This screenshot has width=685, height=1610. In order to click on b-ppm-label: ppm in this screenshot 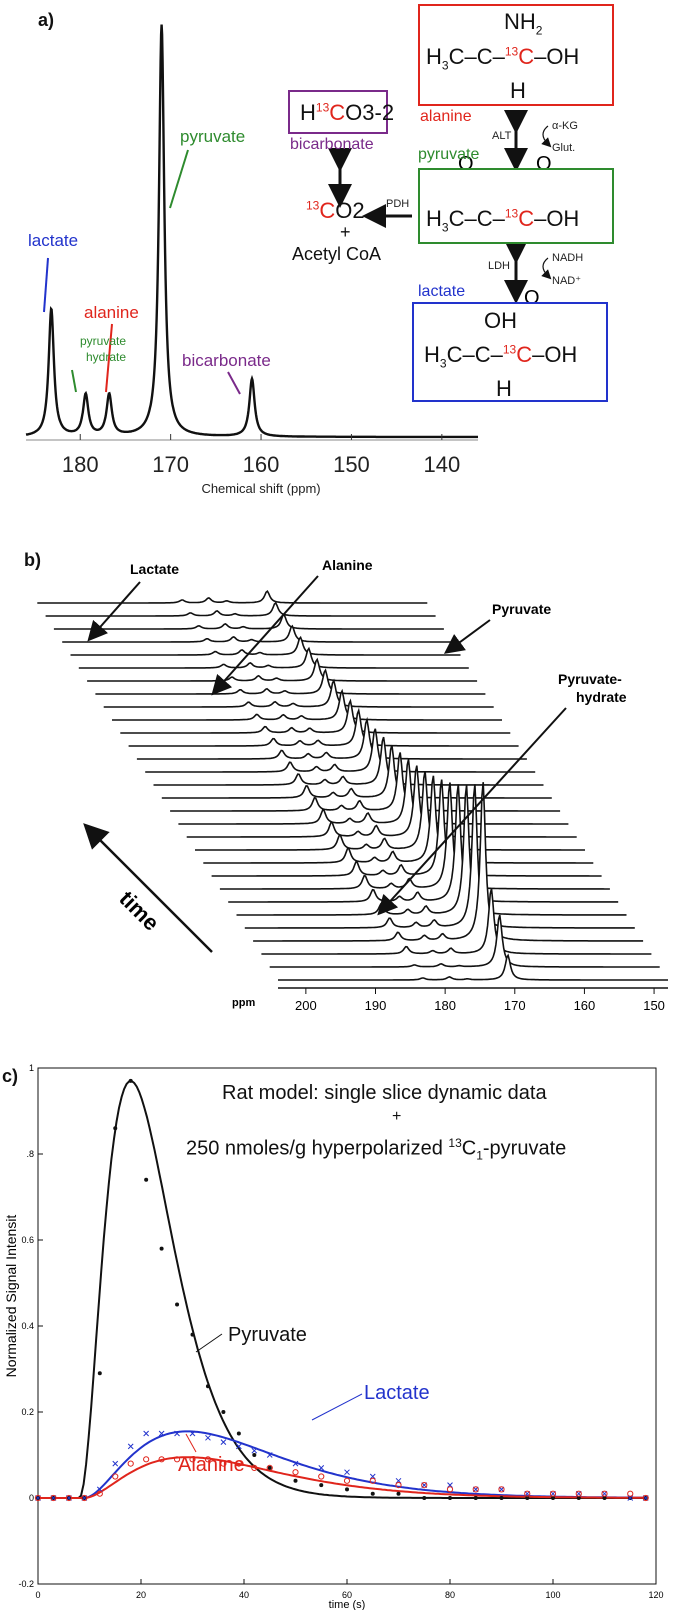, I will do `click(243, 1003)`.